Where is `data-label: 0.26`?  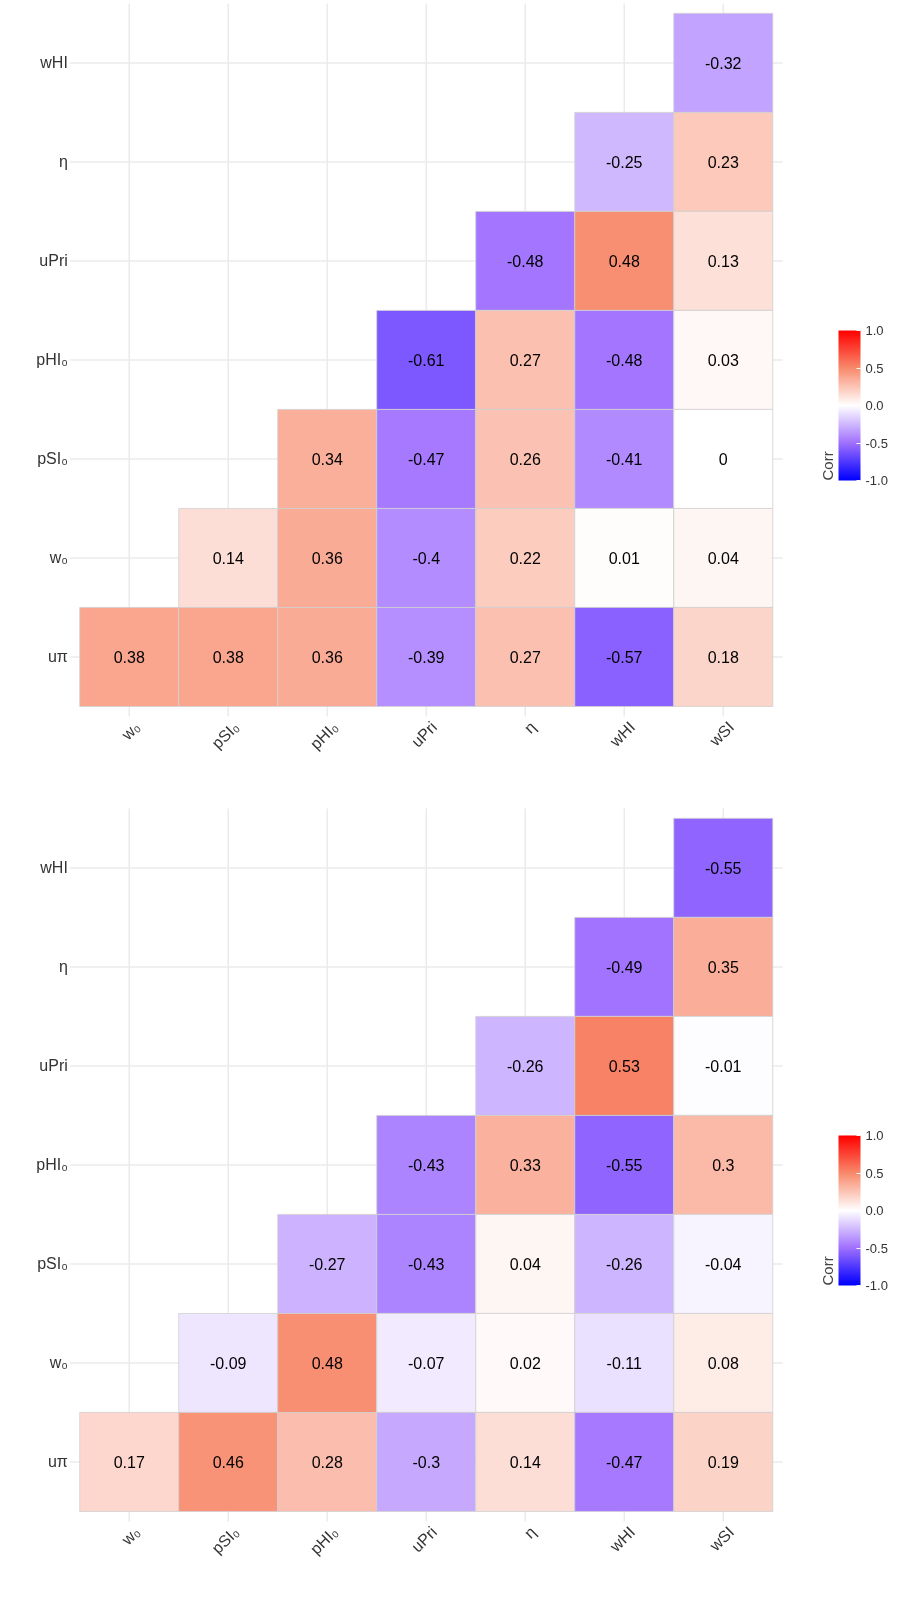 data-label: 0.26 is located at coordinates (525, 459).